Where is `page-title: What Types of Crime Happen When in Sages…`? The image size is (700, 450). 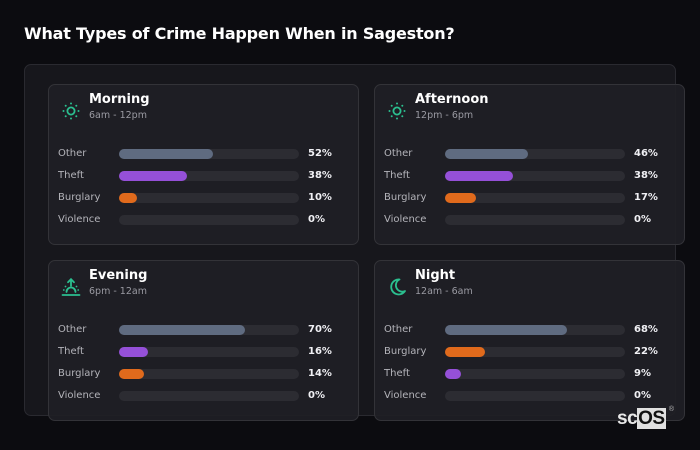 page-title: What Types of Crime Happen When in Sages… is located at coordinates (239, 33).